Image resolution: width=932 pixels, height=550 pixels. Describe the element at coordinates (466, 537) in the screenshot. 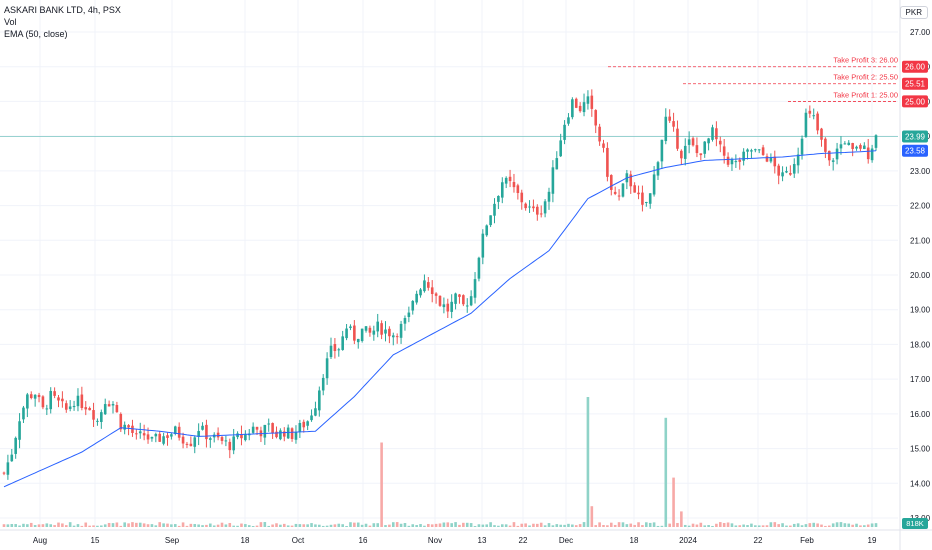

I see `time-axis: Aug 15 Sep 18 Oct 16 Nov 13 22 Dec 18 2024 22 Feb 19` at that location.